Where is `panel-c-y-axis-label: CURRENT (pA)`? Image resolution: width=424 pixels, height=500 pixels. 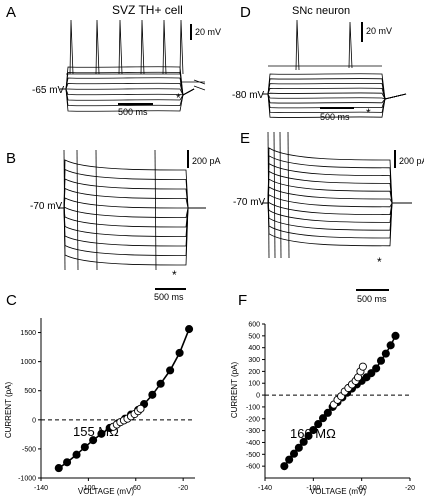 panel-c-y-axis-label: CURRENT (pA) is located at coordinates (8, 410).